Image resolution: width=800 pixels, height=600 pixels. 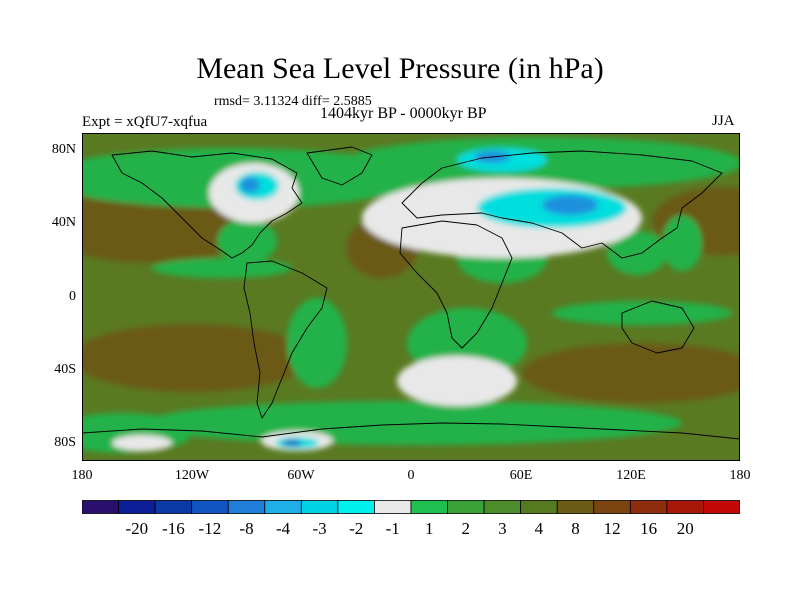 What do you see at coordinates (456, 284) in the screenshot?
I see `africa-coast` at bounding box center [456, 284].